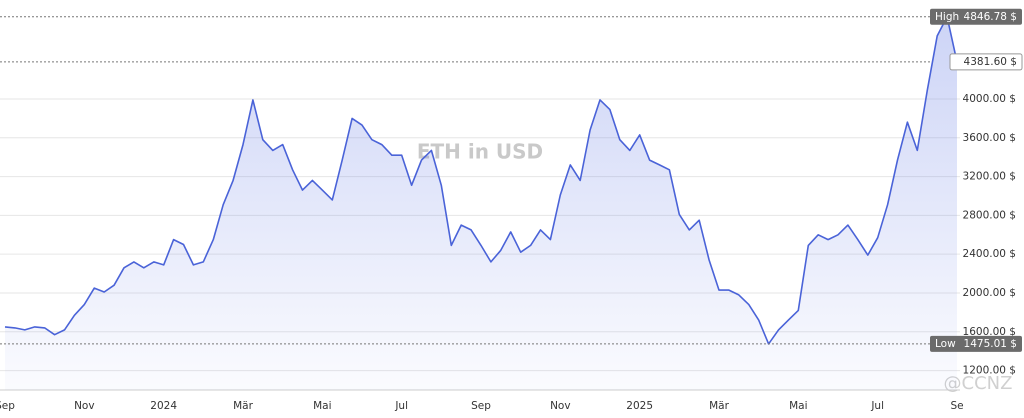 This screenshot has width=1024, height=418. I want to click on x-tick-label: 2025, so click(639, 406).